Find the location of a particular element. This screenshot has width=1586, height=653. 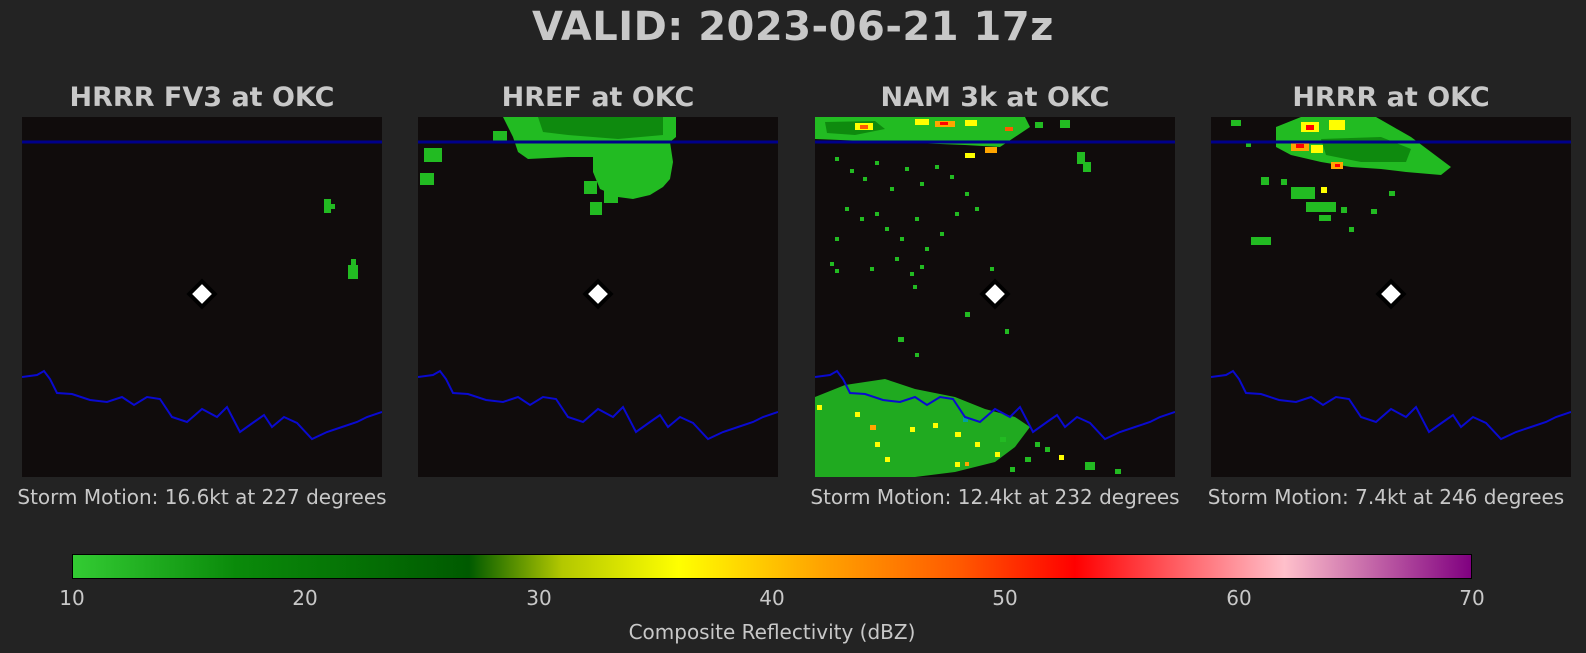

map-panel-hrrr is located at coordinates (1391, 297).